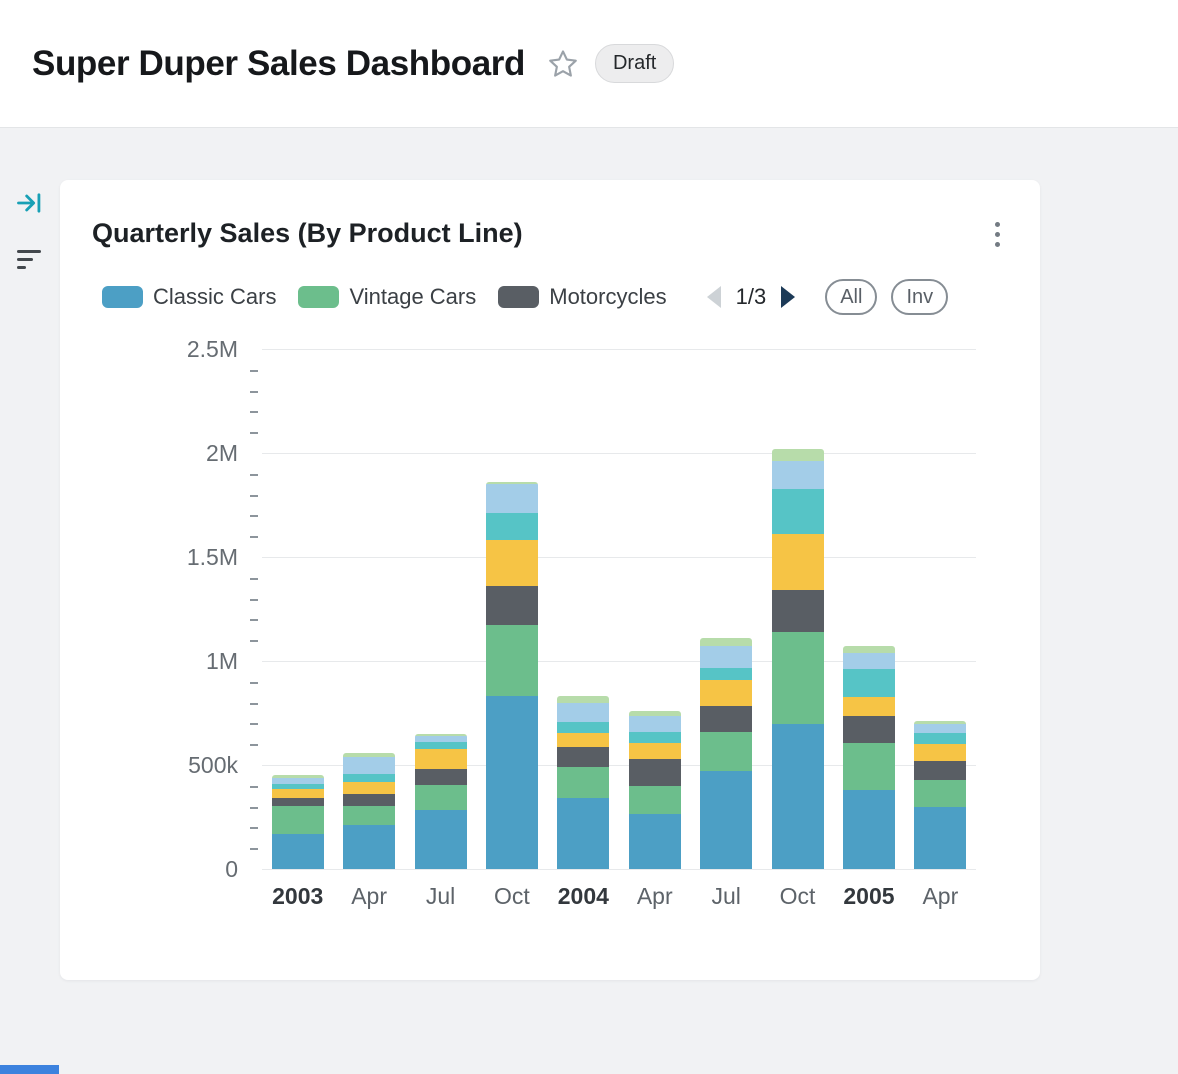  I want to click on legend: Classic Cars Vintage Cars Motorcycles, so click(384, 297).